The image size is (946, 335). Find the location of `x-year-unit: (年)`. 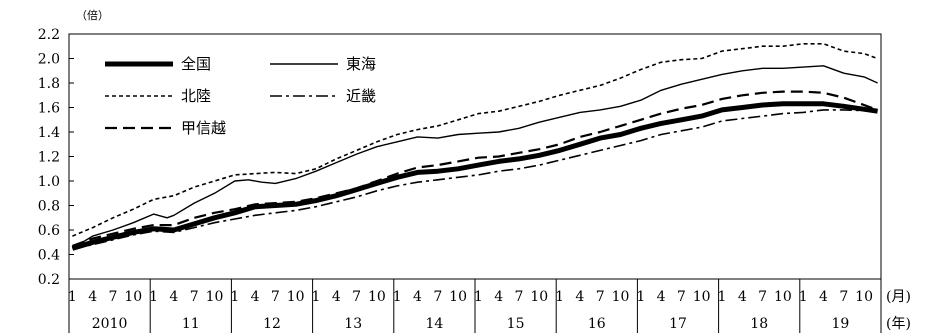

x-year-unit: (年) is located at coordinates (898, 324).